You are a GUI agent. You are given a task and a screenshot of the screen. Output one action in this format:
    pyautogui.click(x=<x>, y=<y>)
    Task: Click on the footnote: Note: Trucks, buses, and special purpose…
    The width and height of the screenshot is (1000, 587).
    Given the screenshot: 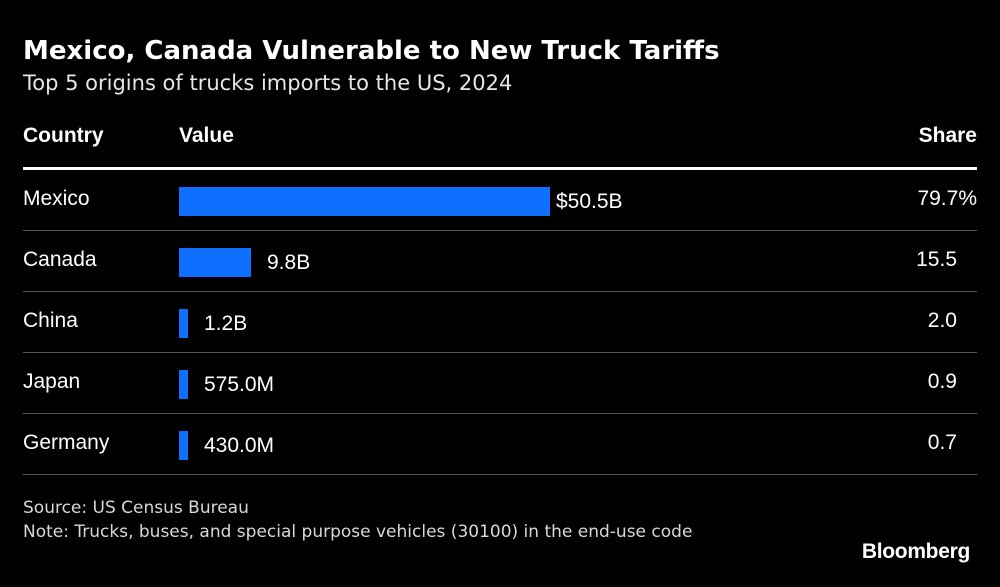 What is the action you would take?
    pyautogui.click(x=358, y=532)
    